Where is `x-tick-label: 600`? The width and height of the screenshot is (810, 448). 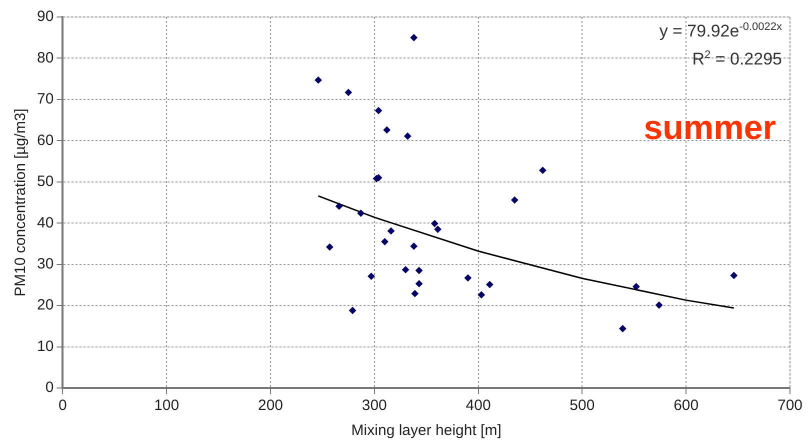
x-tick-label: 600 is located at coordinates (686, 405).